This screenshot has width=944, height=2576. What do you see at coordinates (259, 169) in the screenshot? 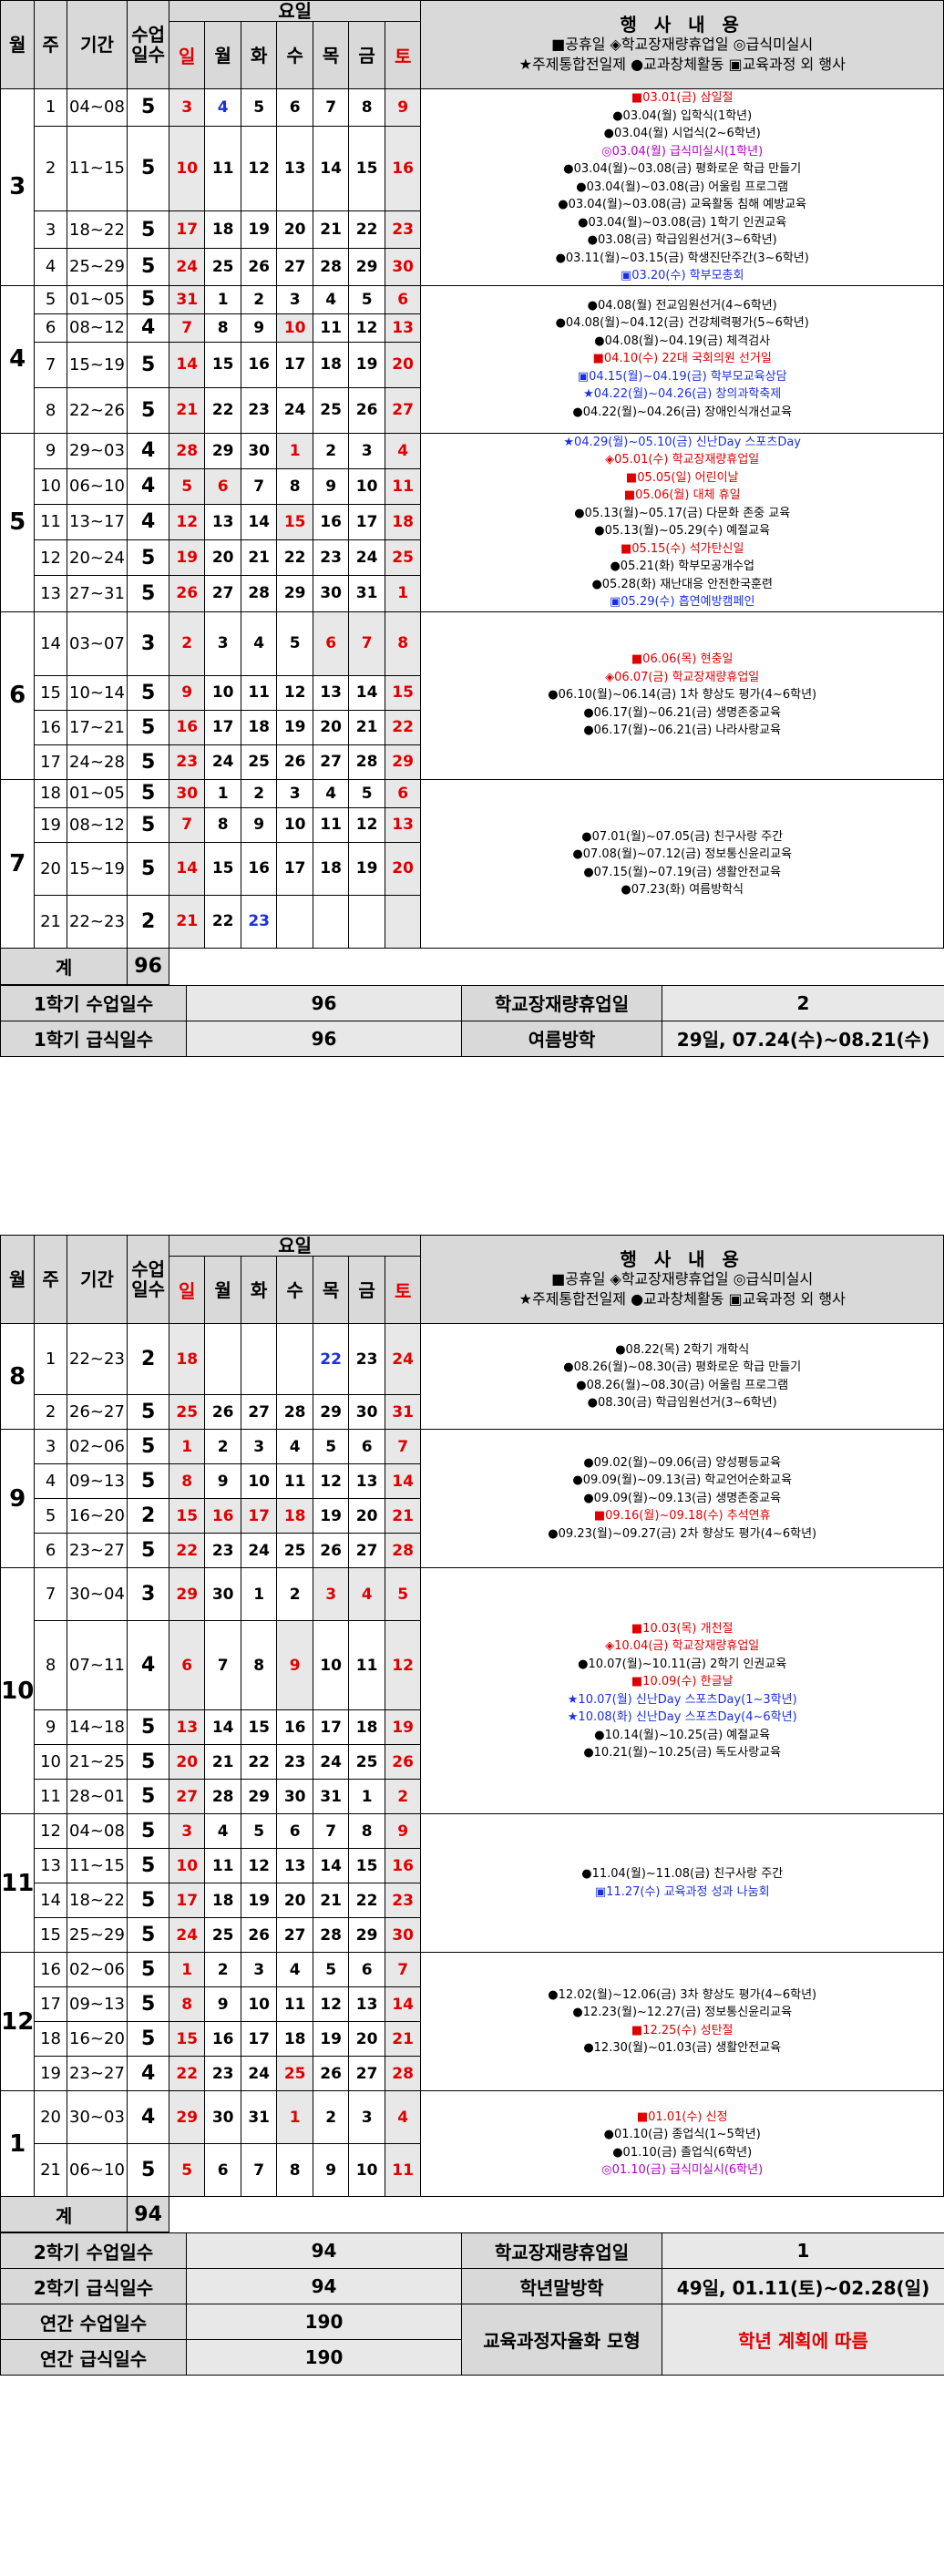
I see `day-cell: 12` at bounding box center [259, 169].